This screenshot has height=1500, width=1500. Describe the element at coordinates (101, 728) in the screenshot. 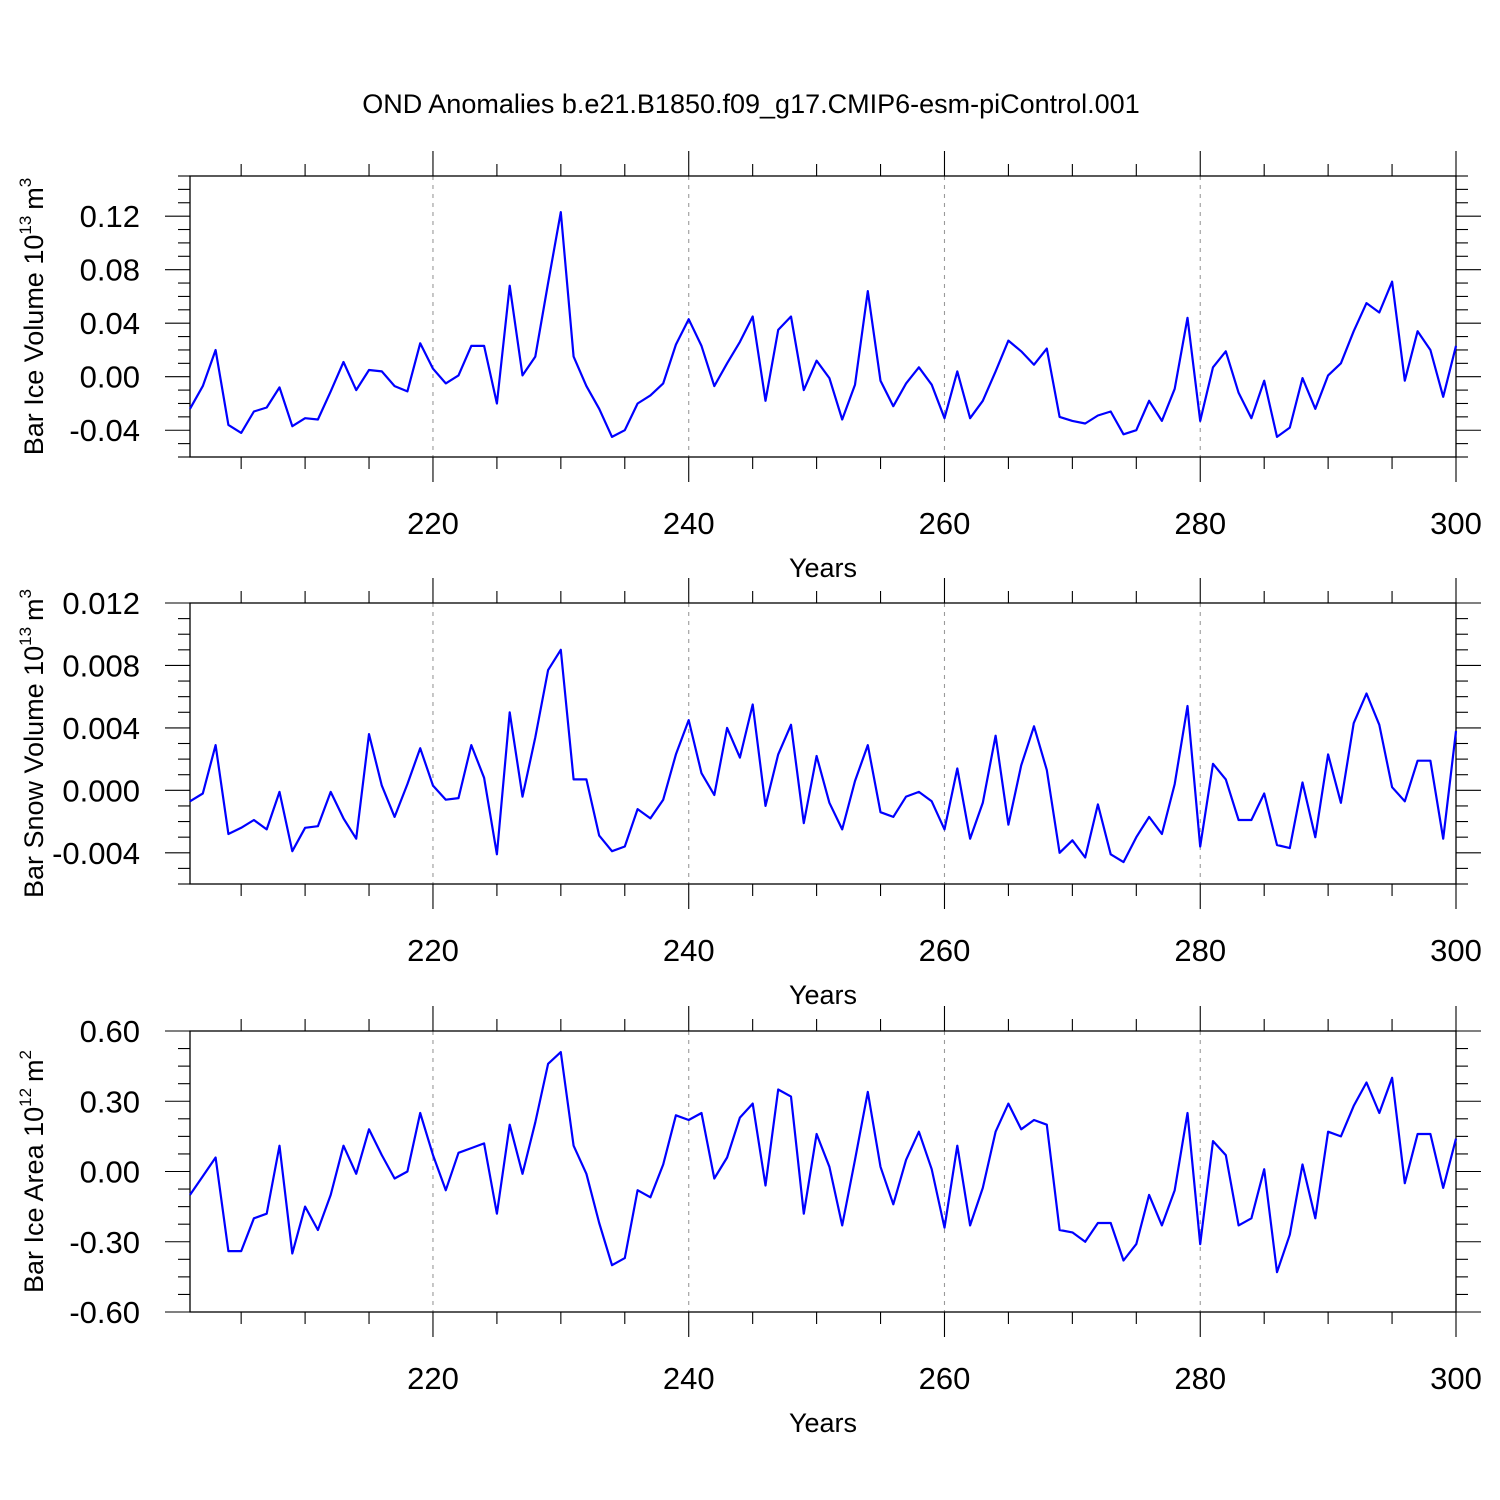

I see `y-tick-label: 0.004` at that location.